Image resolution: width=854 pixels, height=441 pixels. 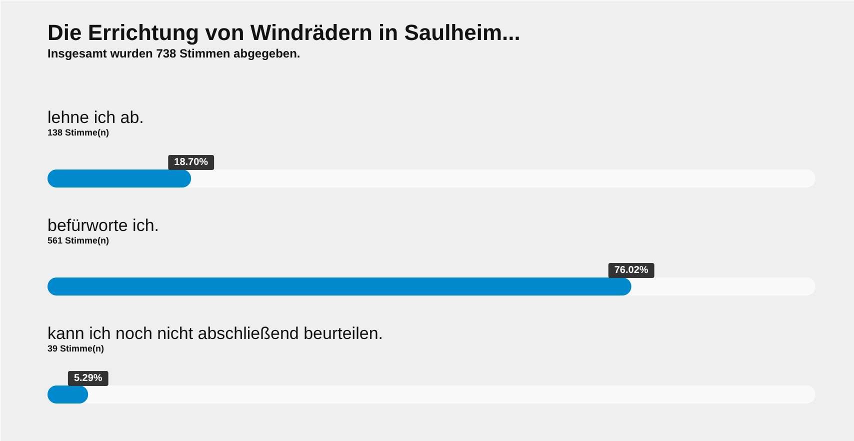 I want to click on chart-subtitle: Insgesamt wurden 738 Stimmen abgegeben., so click(x=174, y=53).